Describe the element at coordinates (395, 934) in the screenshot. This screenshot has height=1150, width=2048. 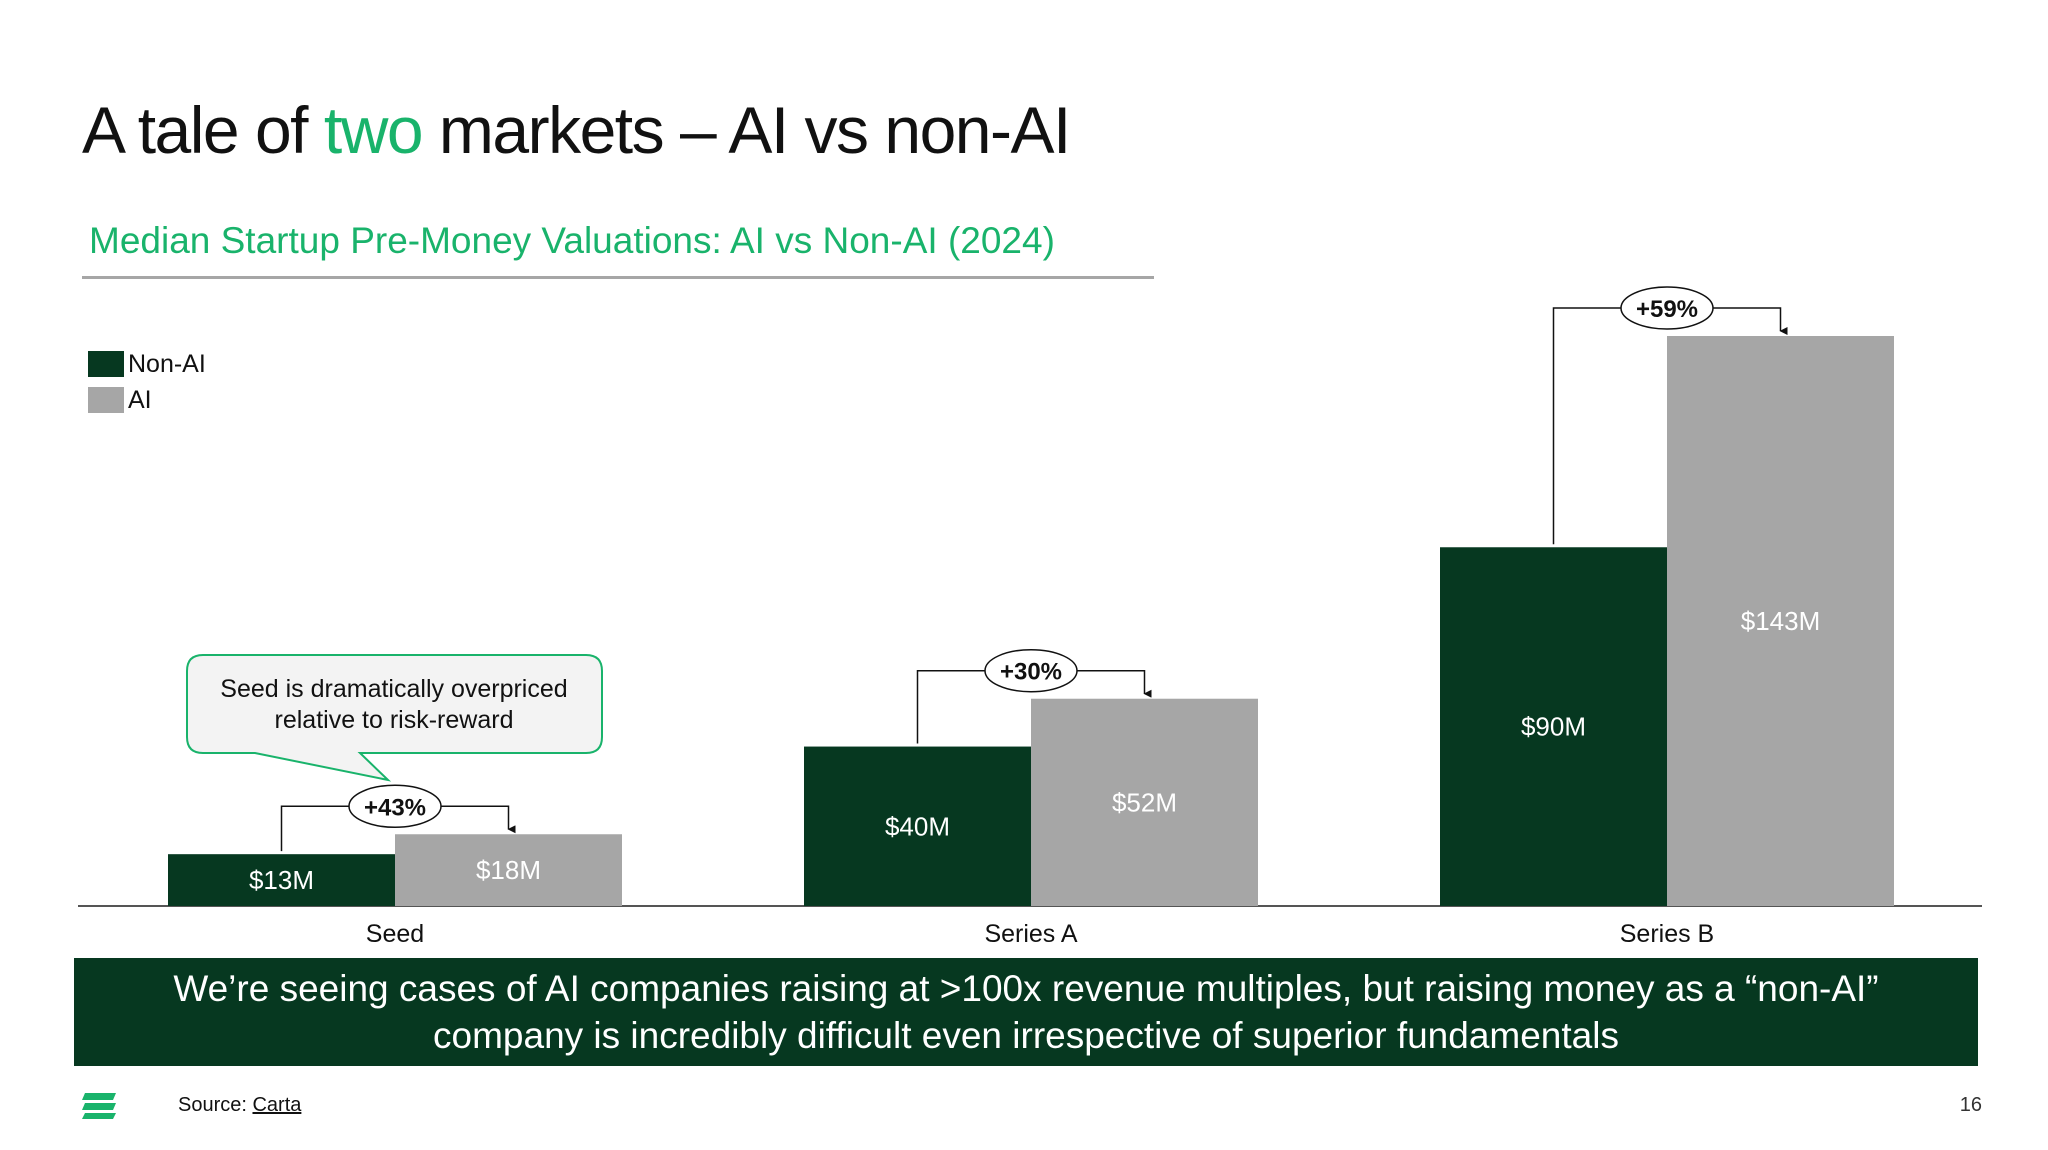
I see `x-tick-label-1: Seed` at that location.